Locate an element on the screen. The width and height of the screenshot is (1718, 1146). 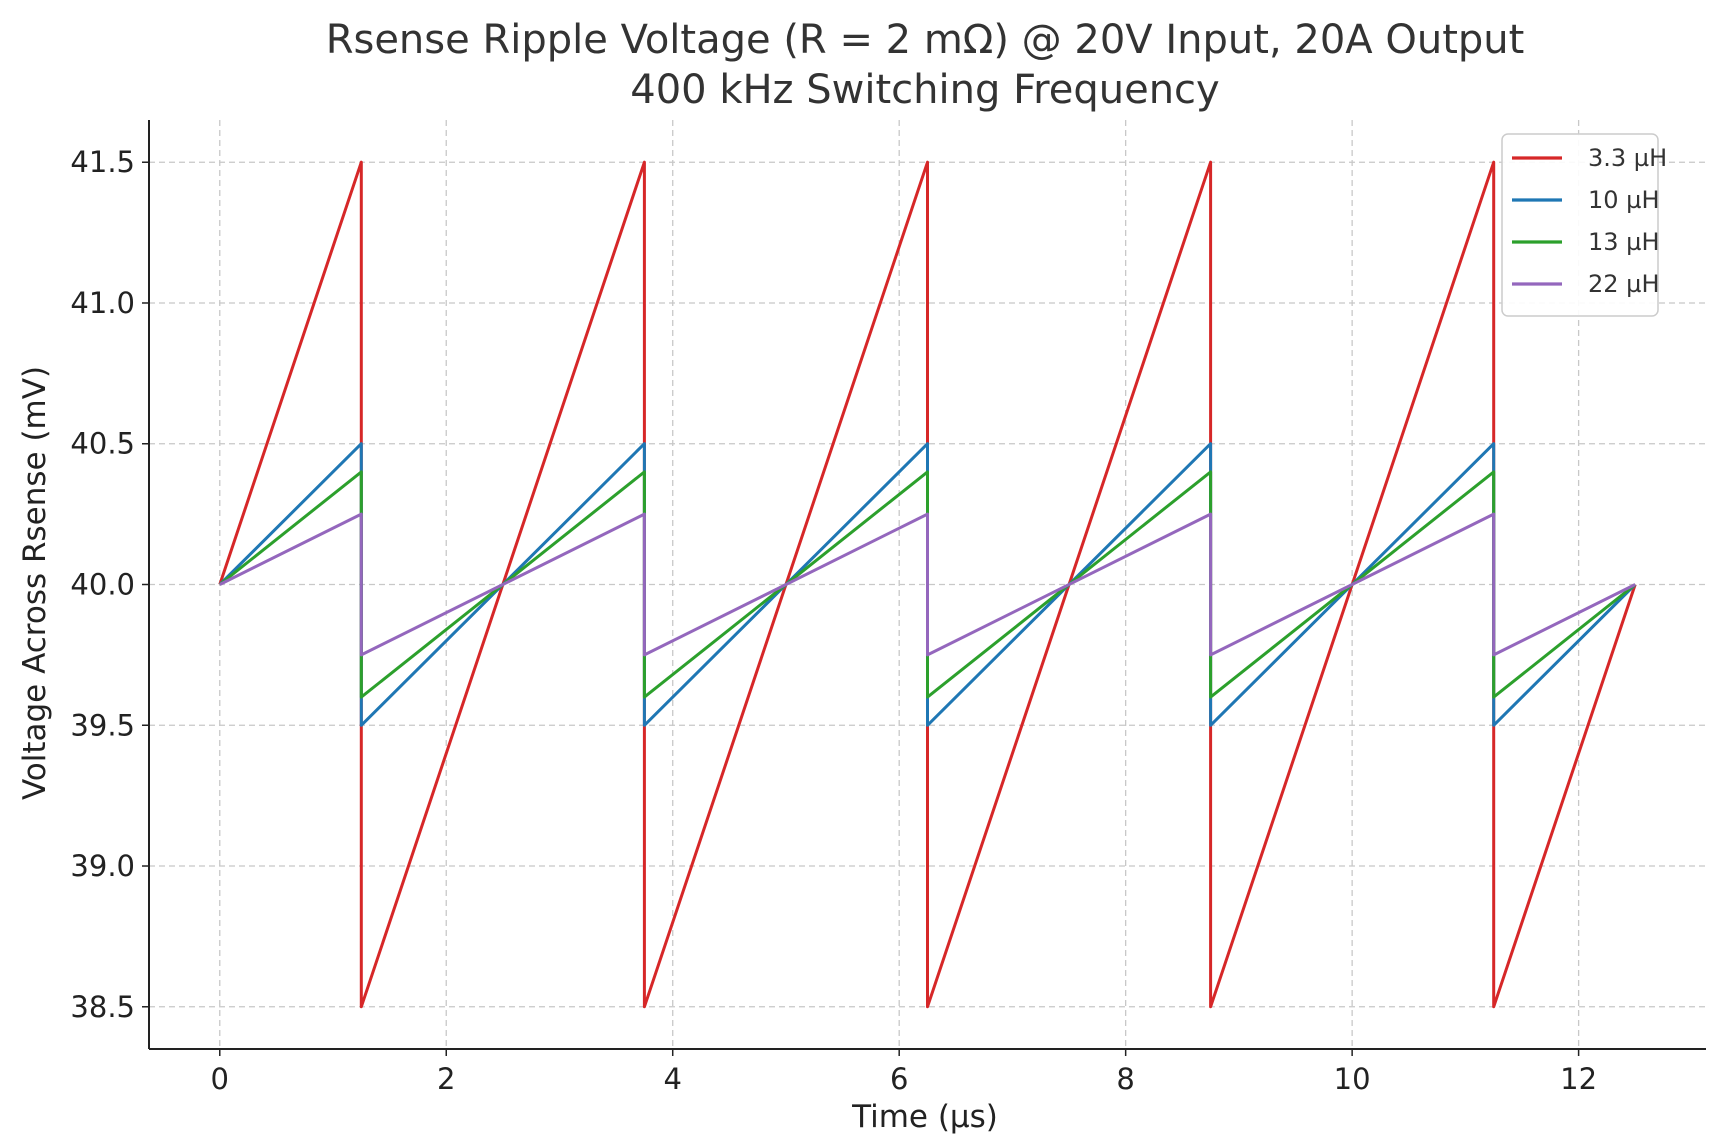
legend-label: 13 µH is located at coordinates (1623, 242).